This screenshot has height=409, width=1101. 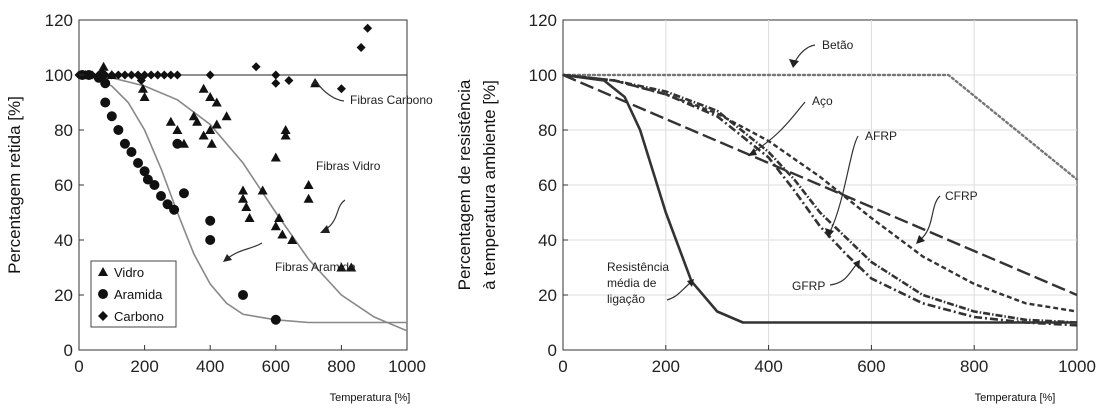 What do you see at coordinates (489, 185) in the screenshot?
I see `right-y-axis-label-line2: à temperatura ambiente [%]` at bounding box center [489, 185].